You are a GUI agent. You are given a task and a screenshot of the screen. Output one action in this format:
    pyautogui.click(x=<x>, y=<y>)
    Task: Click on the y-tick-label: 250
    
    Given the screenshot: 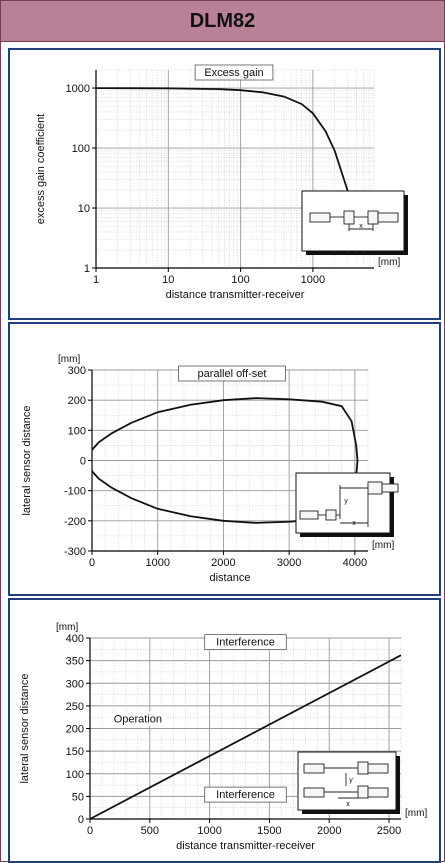 What is the action you would take?
    pyautogui.click(x=75, y=707)
    